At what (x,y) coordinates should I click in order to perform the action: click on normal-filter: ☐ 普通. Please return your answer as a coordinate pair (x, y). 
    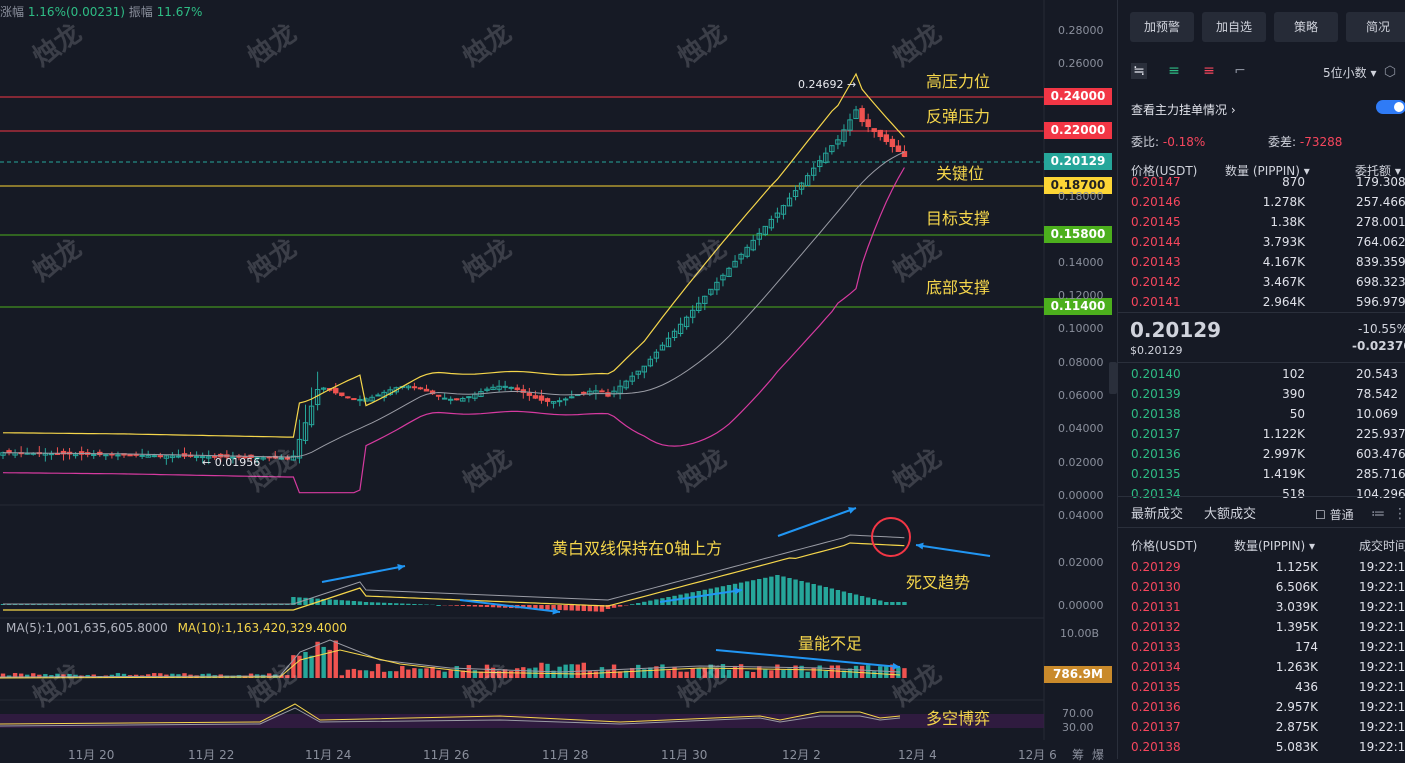
    Looking at the image, I should click on (1334, 514).